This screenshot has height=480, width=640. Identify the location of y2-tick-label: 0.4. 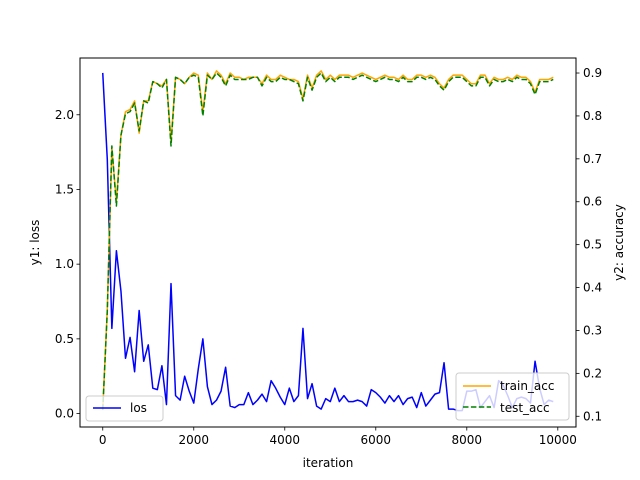
(592, 288).